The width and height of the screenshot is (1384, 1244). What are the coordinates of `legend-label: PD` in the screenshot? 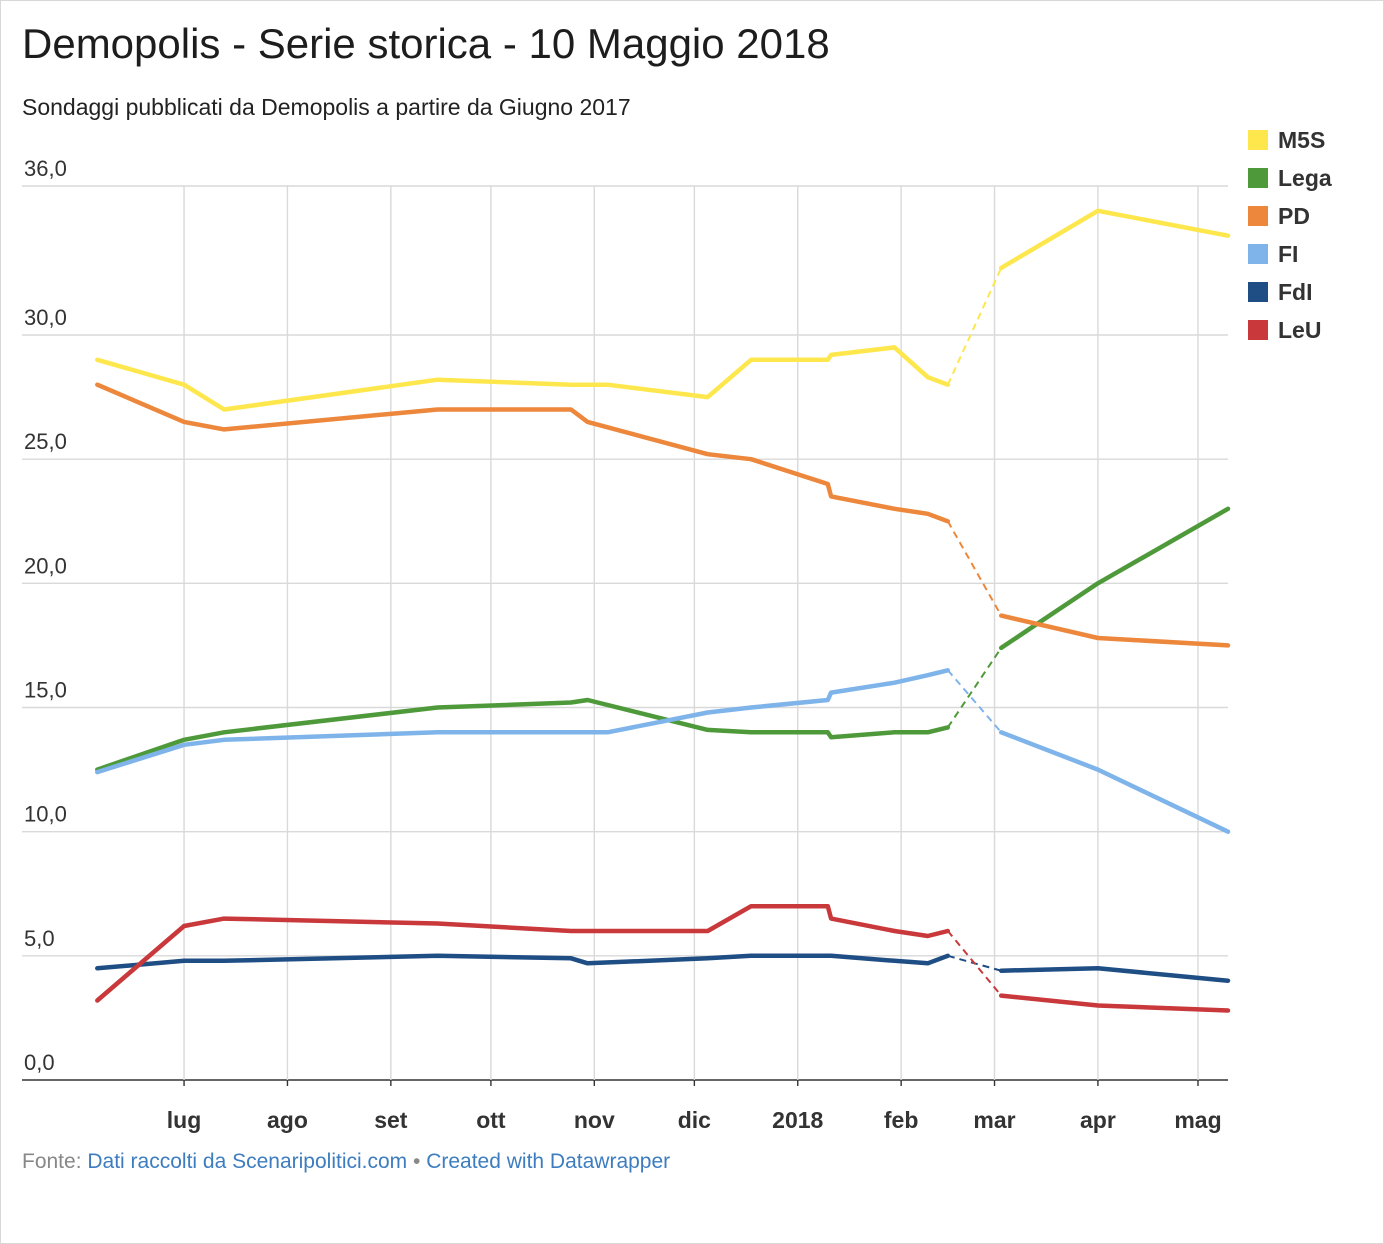 It's located at (1294, 216).